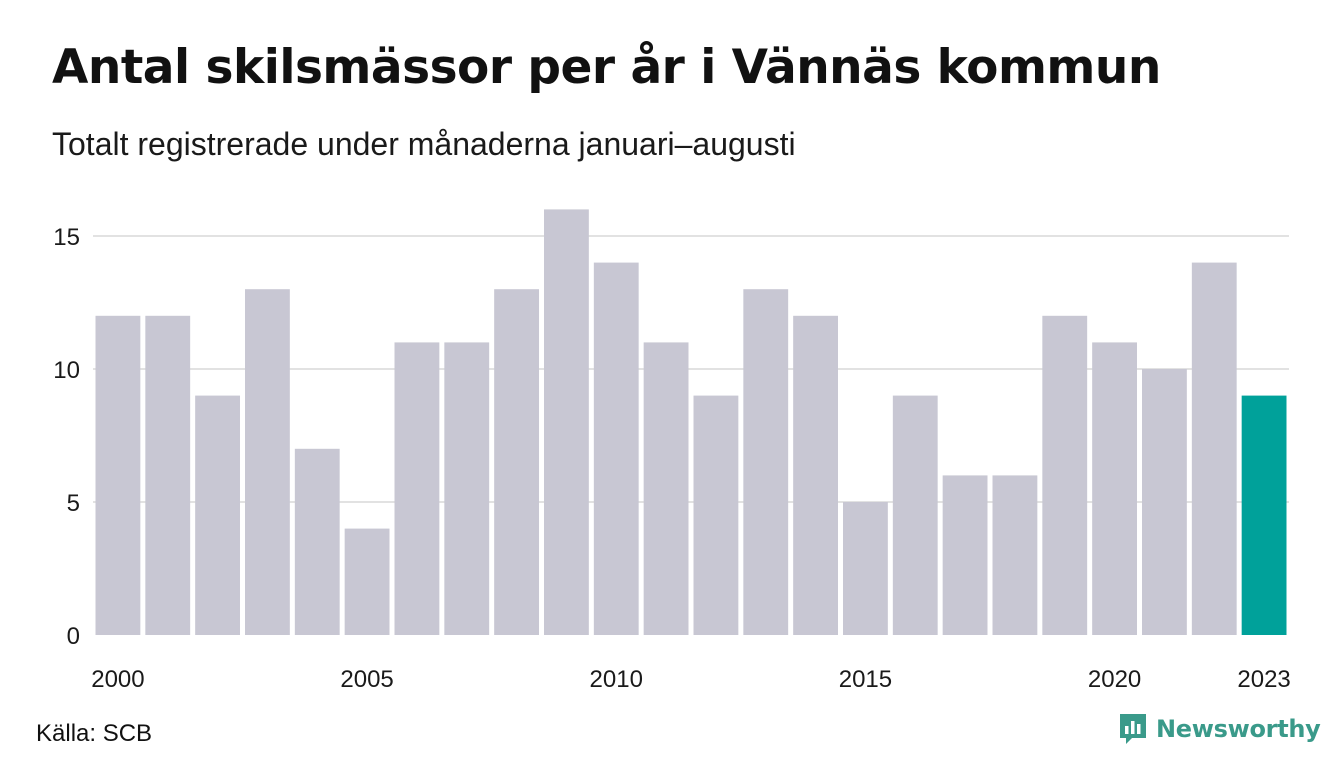  What do you see at coordinates (1114, 679) in the screenshot?
I see `x-tick-label: 2020` at bounding box center [1114, 679].